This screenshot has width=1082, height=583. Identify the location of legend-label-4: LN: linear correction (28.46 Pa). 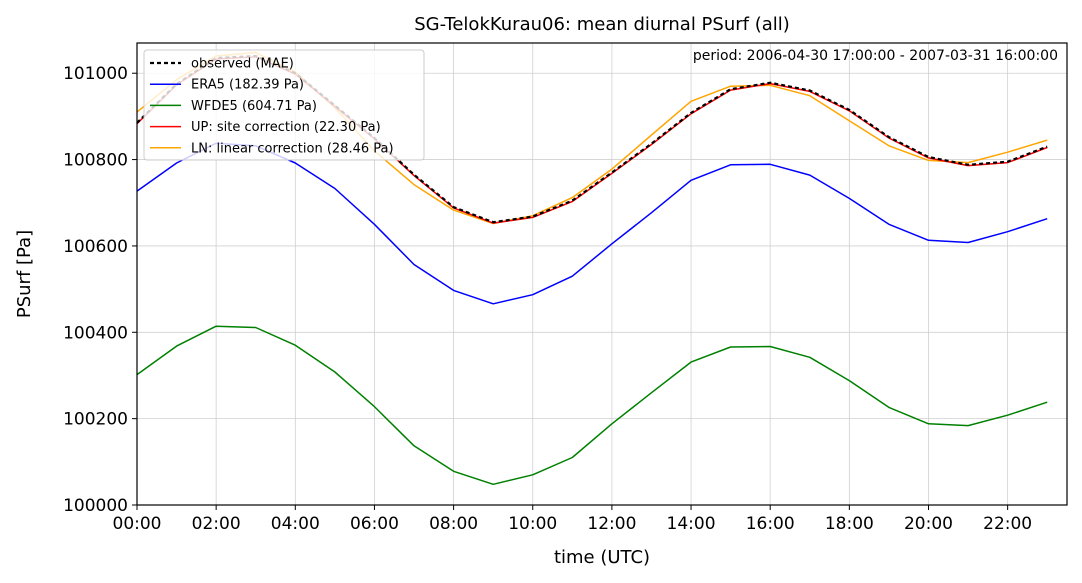
(292, 148).